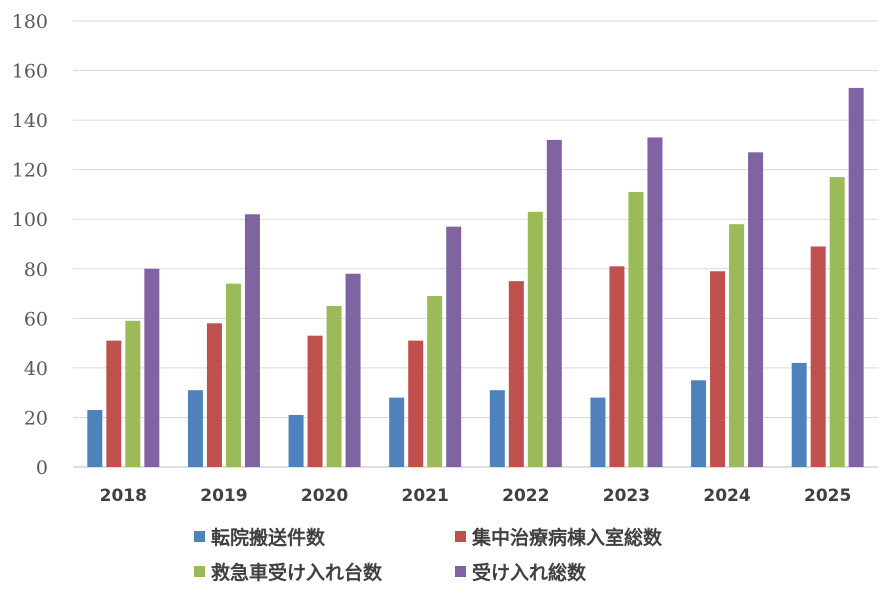 The width and height of the screenshot is (895, 595). Describe the element at coordinates (268, 537) in the screenshot. I see `legend-label: 転院搬送件数` at that location.